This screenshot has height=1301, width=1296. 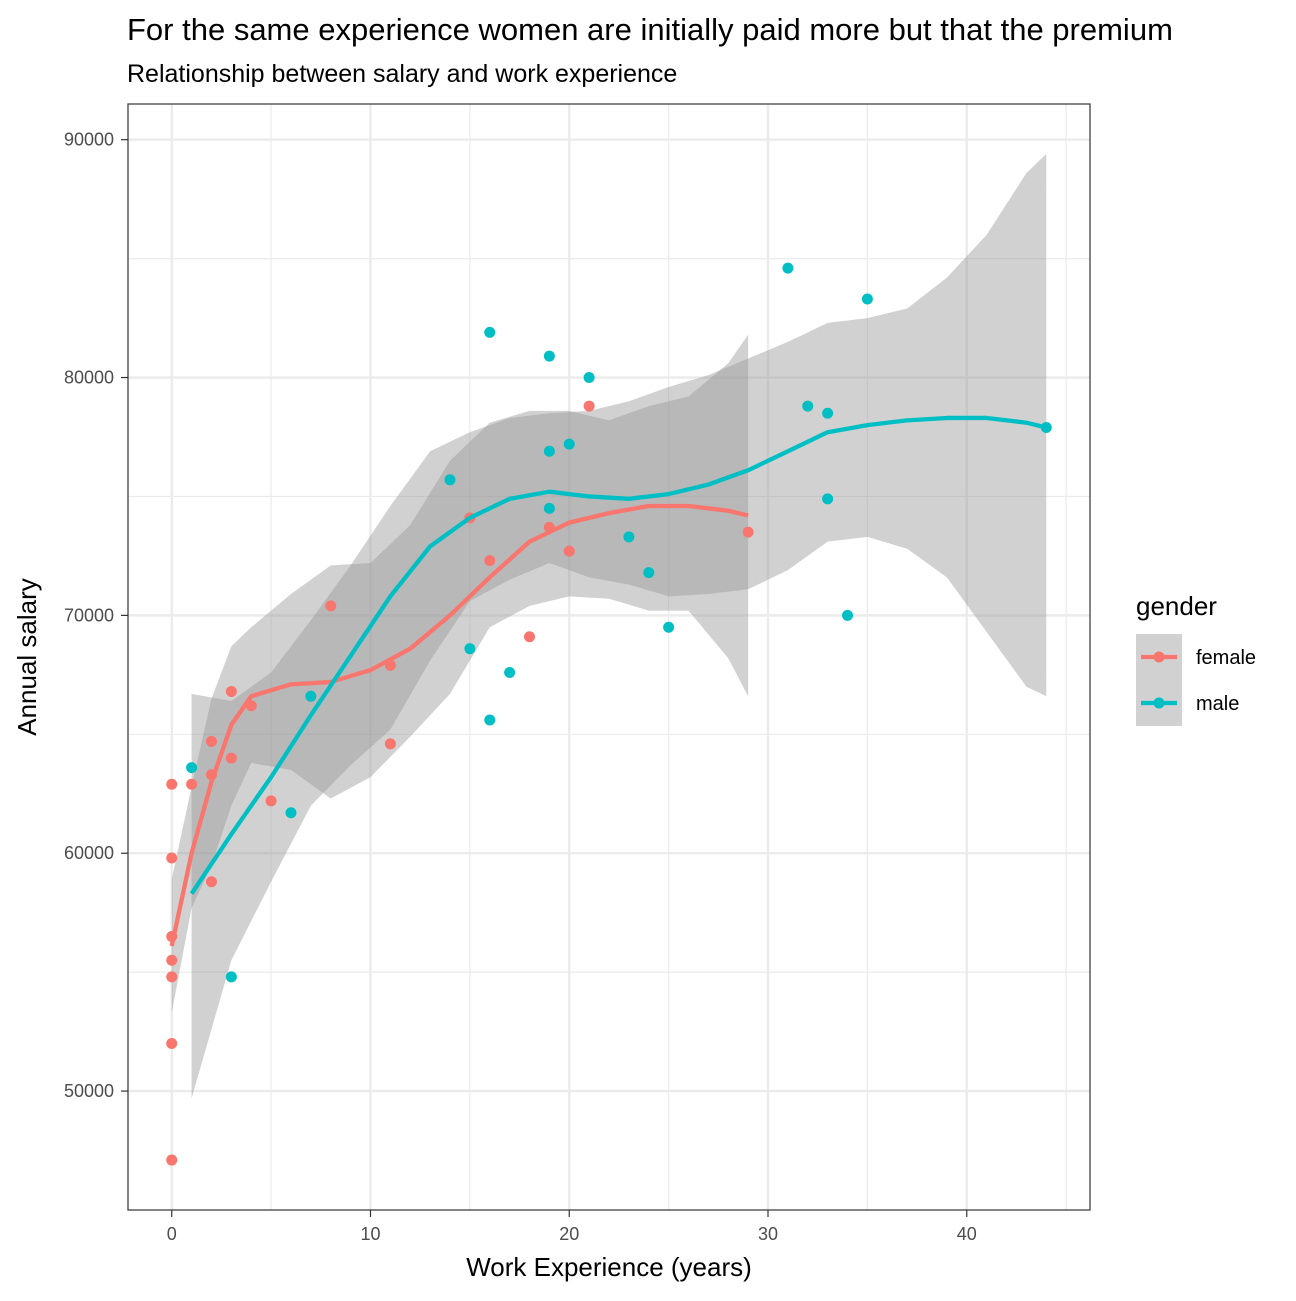 What do you see at coordinates (967, 1234) in the screenshot?
I see `x-tick-label: 40` at bounding box center [967, 1234].